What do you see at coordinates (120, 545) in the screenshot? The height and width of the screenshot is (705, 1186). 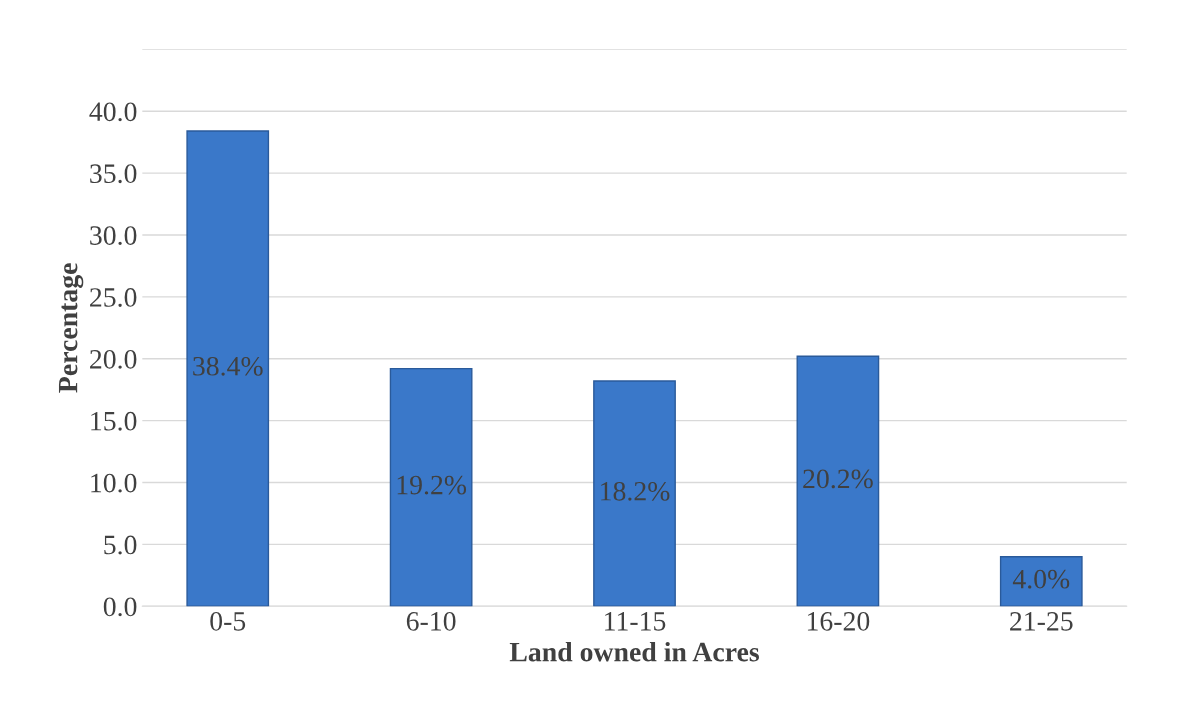 I see `y-tick-label: 5.0` at bounding box center [120, 545].